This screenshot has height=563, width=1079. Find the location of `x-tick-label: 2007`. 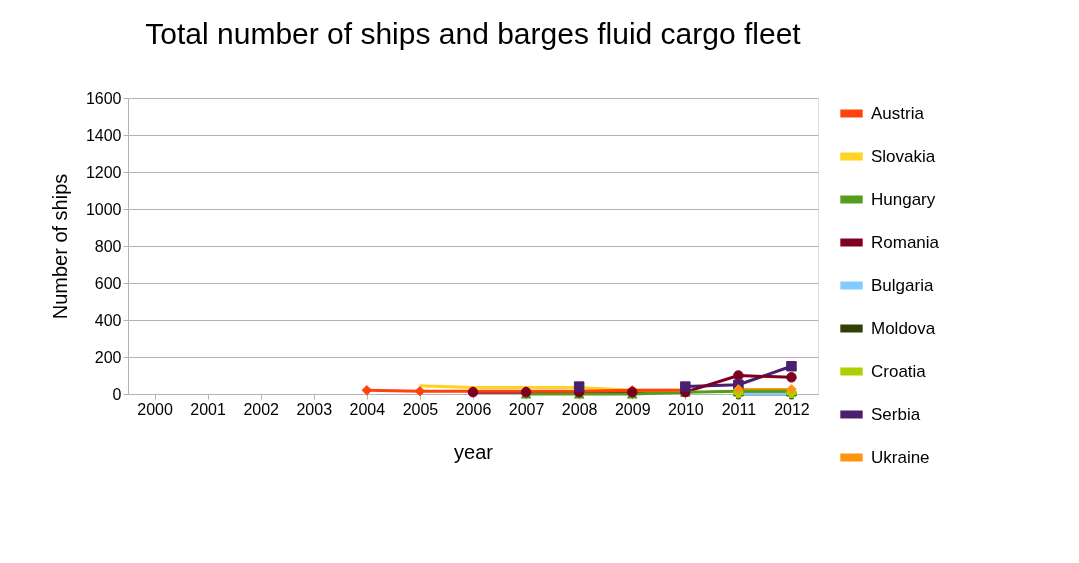

x-tick-label: 2007 is located at coordinates (526, 409).